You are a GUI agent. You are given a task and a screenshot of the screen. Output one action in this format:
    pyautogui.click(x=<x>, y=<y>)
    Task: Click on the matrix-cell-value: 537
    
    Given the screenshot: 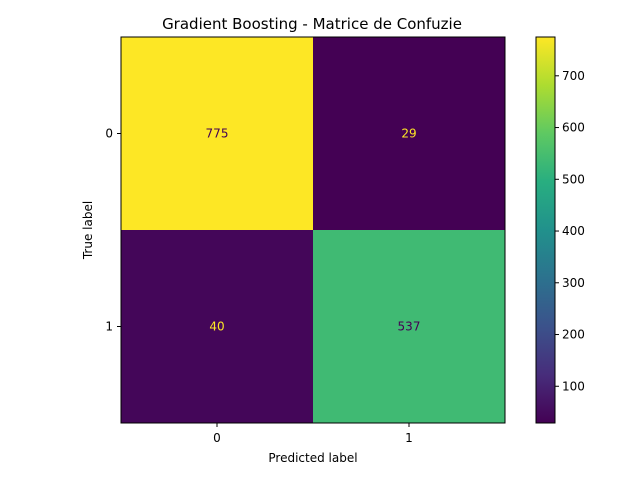 What is the action you would take?
    pyautogui.click(x=409, y=327)
    